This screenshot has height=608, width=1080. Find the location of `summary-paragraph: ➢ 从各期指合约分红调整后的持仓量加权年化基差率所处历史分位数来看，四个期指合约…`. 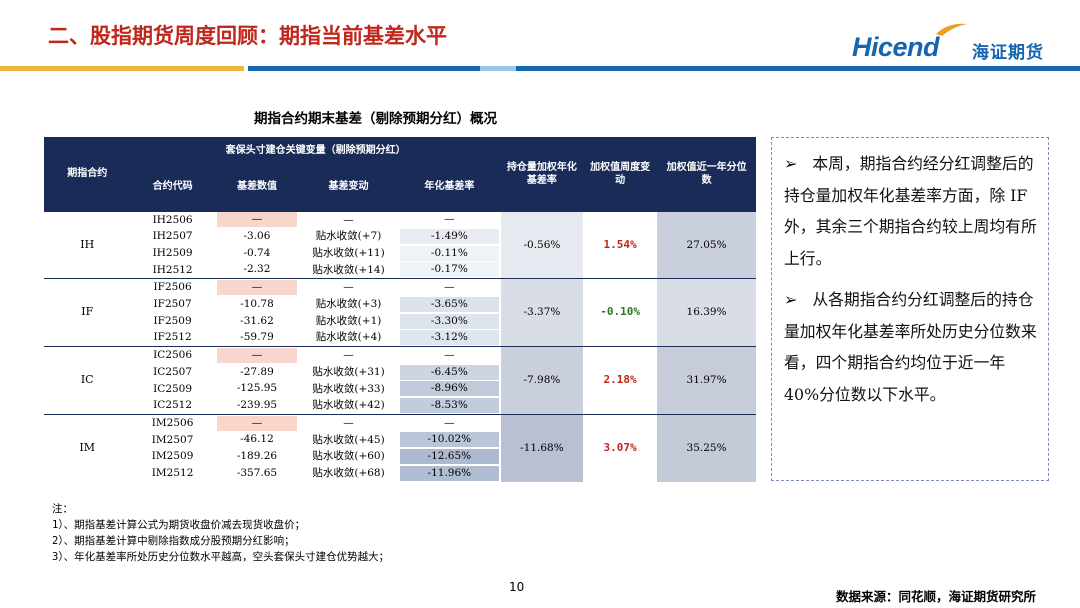

summary-paragraph: ➢ 从各期指合约分红调整后的持仓量加权年化基差率所处历史分位数来看，四个期指合约… is located at coordinates (910, 347).